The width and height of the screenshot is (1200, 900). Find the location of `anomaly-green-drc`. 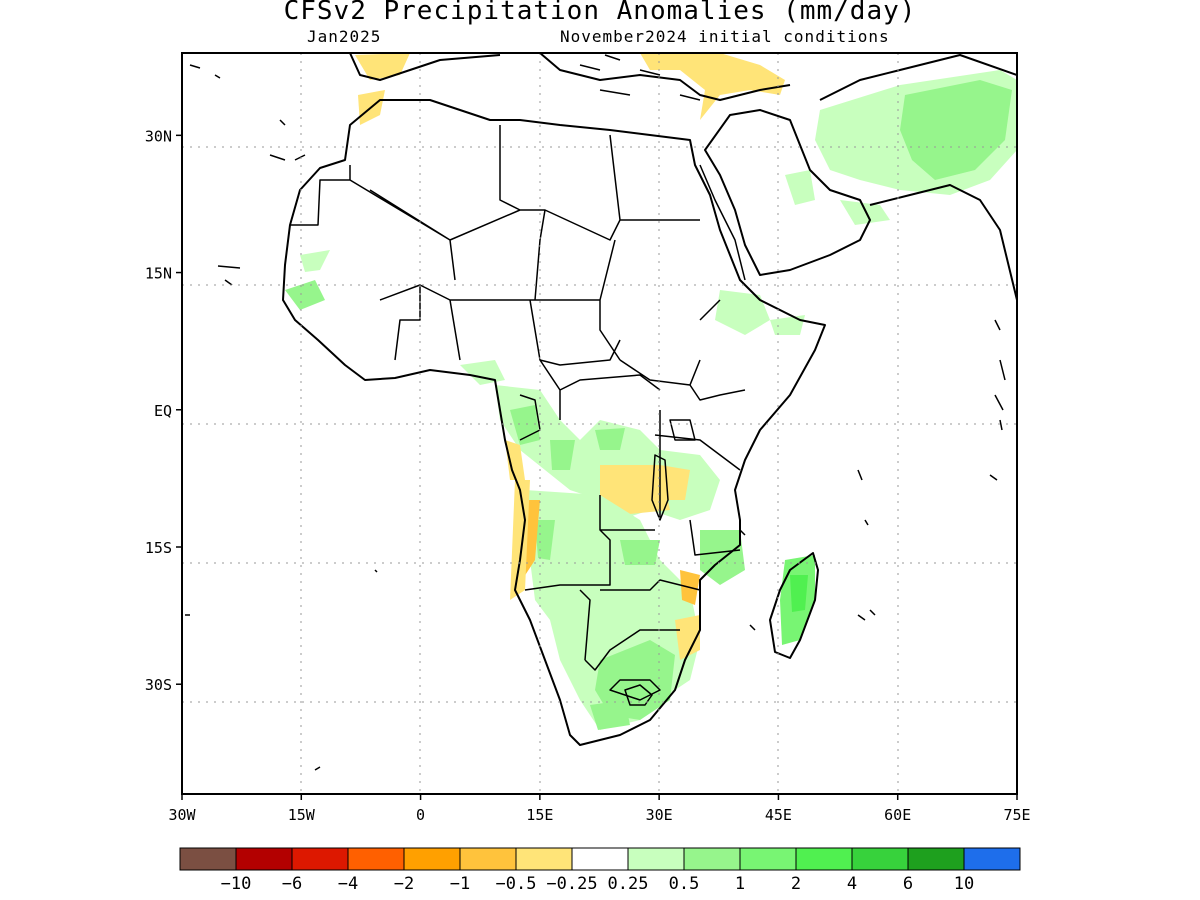

anomaly-green-drc is located at coordinates (610, 439).